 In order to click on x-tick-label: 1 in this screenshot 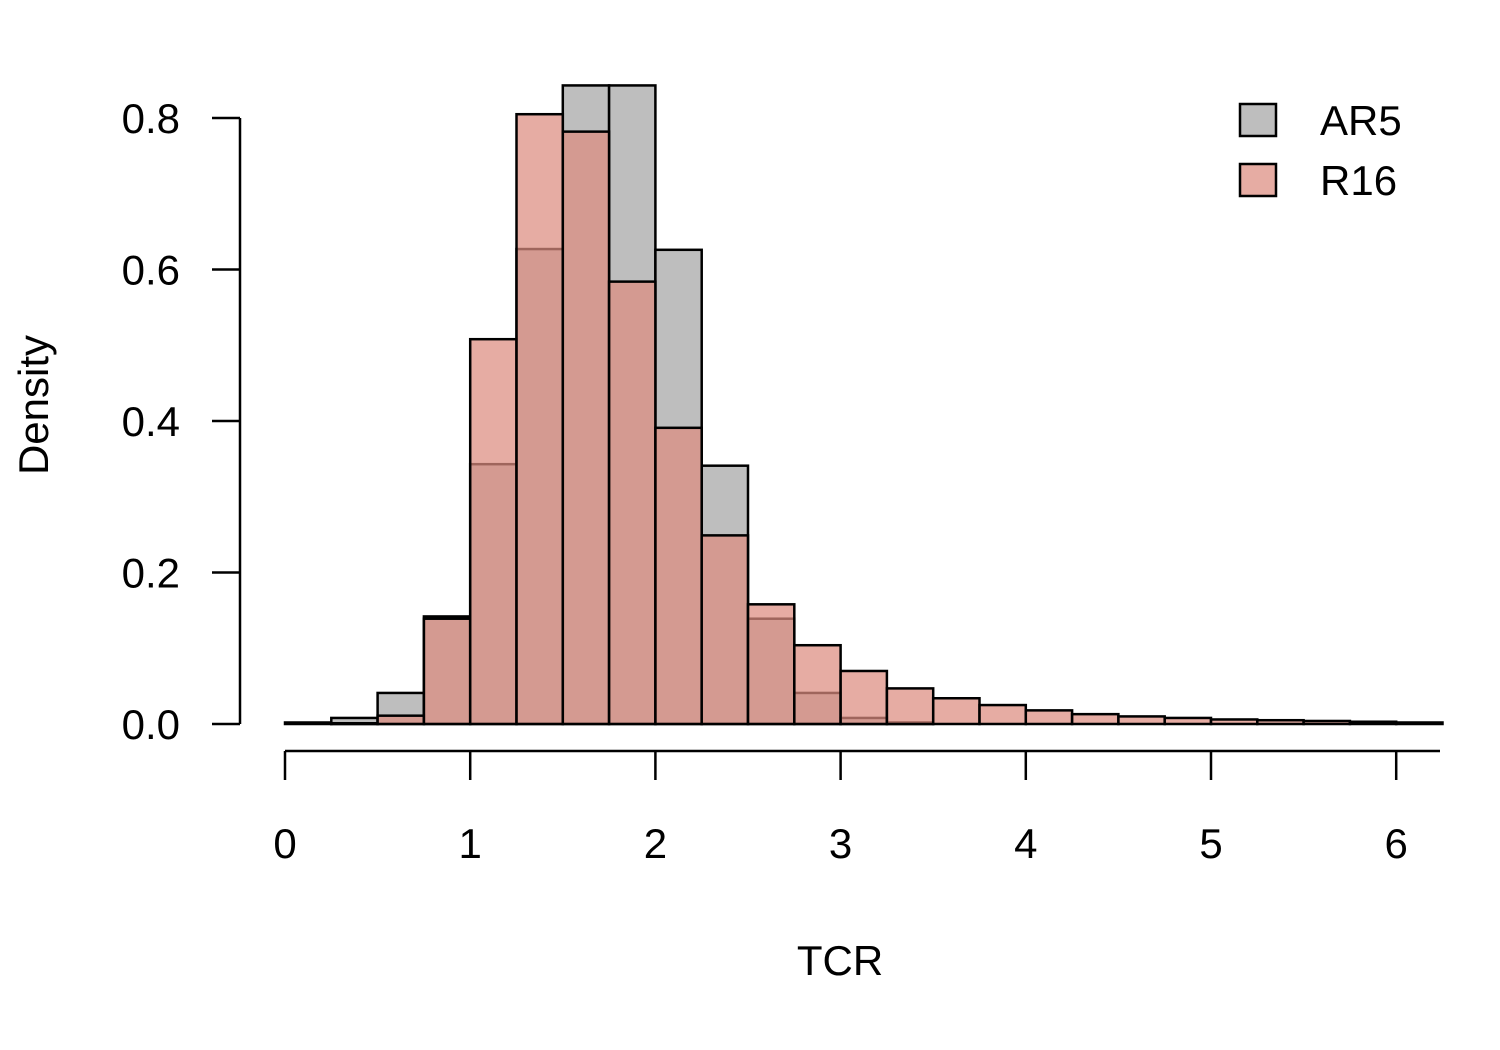, I will do `click(470, 843)`.